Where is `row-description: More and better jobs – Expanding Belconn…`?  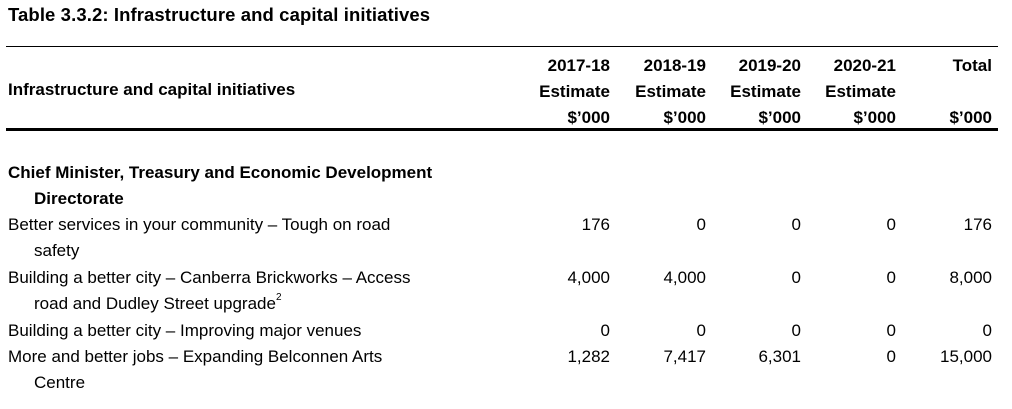 row-description: More and better jobs – Expanding Belconn… is located at coordinates (258, 370).